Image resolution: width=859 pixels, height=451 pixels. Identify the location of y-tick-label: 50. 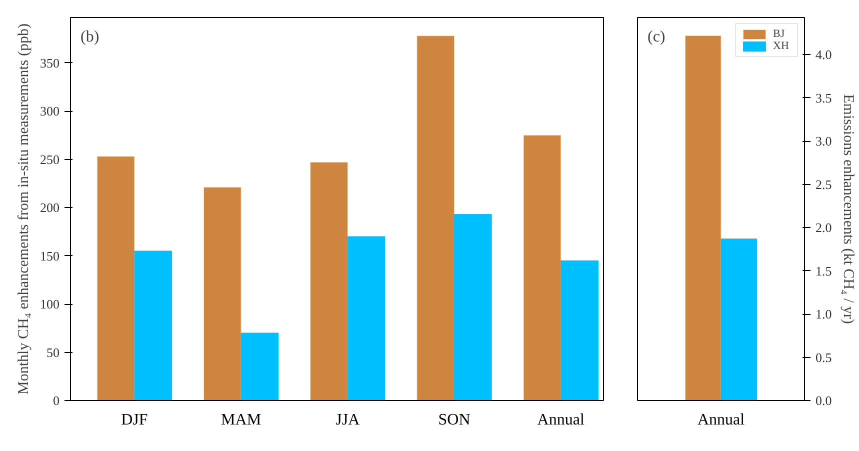
(53, 352).